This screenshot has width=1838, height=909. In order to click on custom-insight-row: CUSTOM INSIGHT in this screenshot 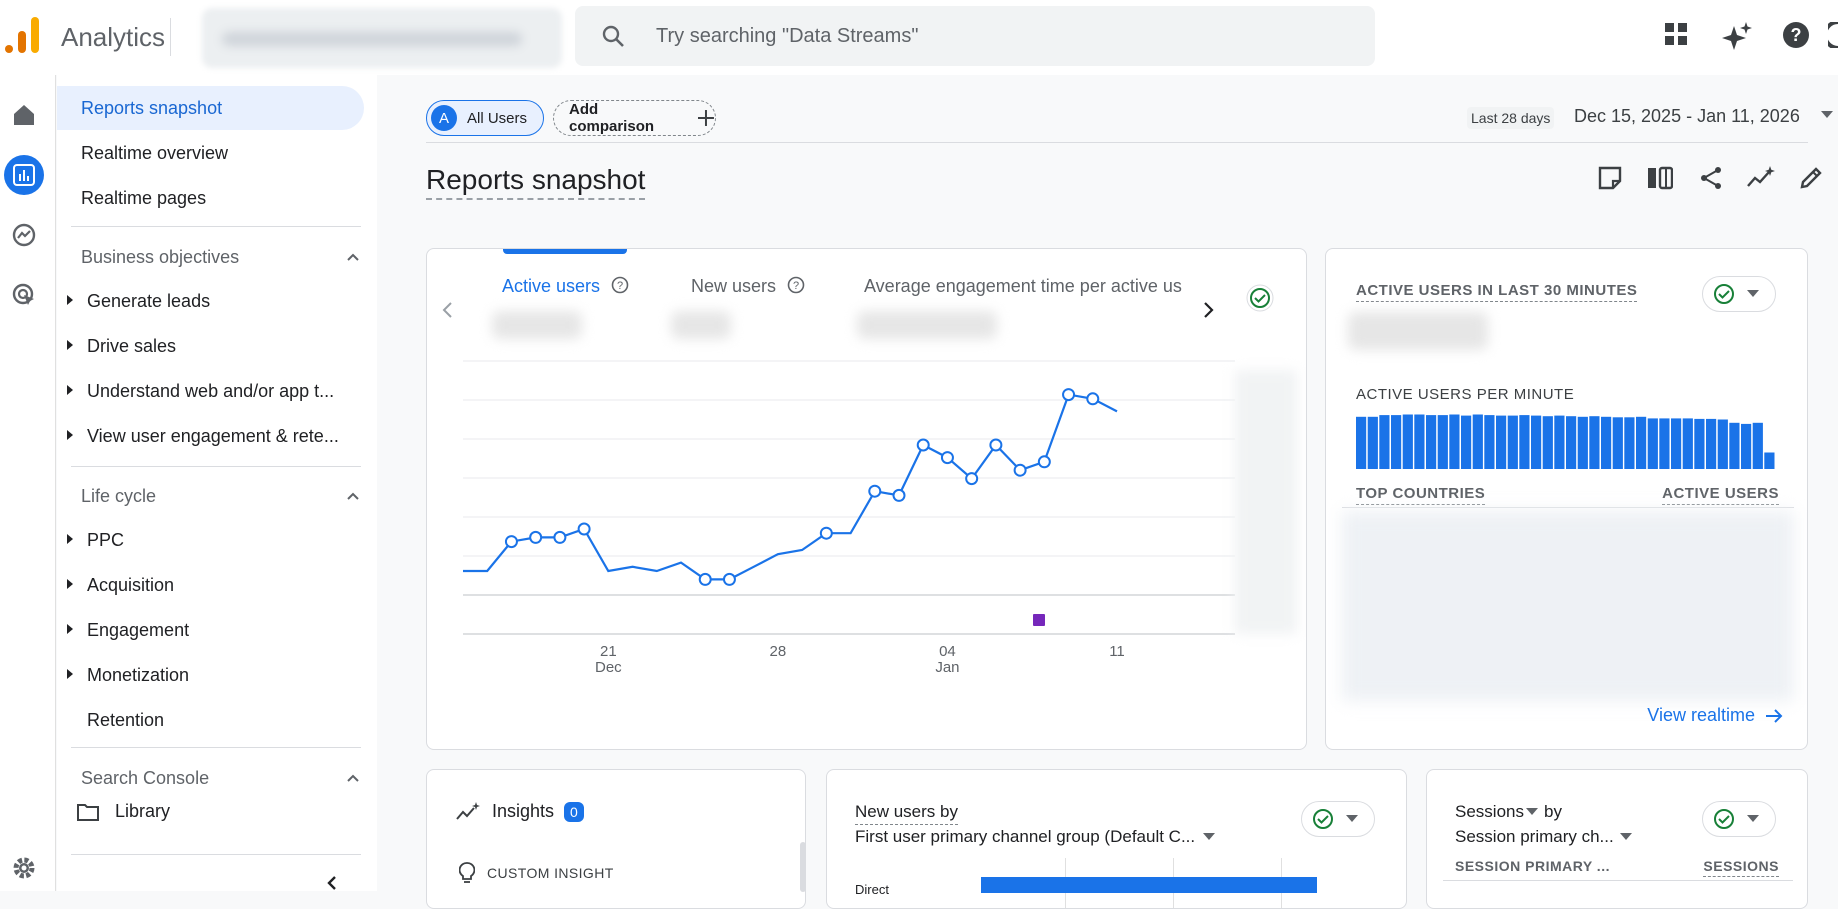, I will do `click(536, 873)`.